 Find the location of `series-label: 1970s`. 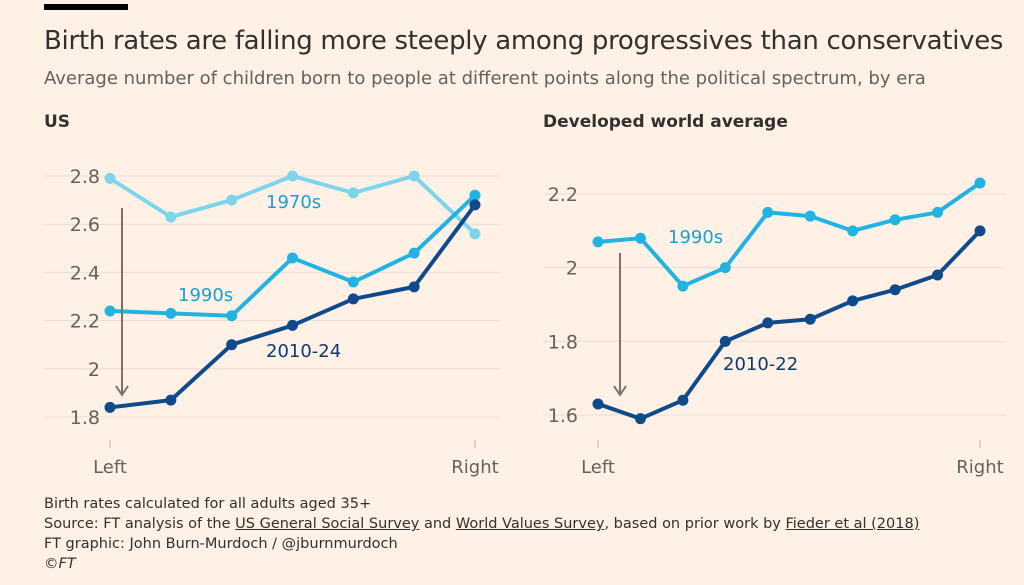

series-label: 1970s is located at coordinates (293, 202).